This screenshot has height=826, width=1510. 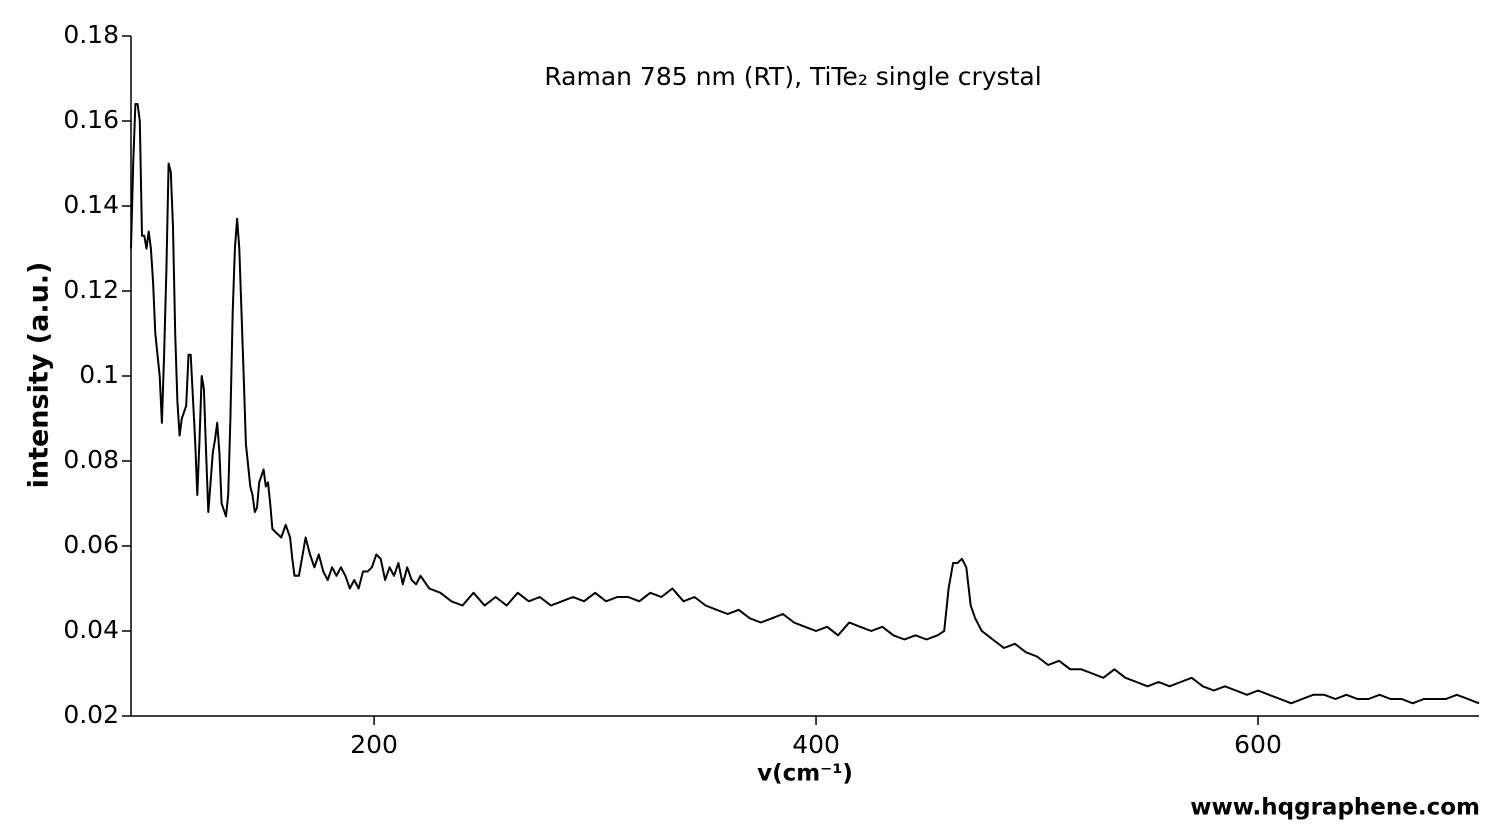 What do you see at coordinates (91, 289) in the screenshot?
I see `y-tick-label: 0.12` at bounding box center [91, 289].